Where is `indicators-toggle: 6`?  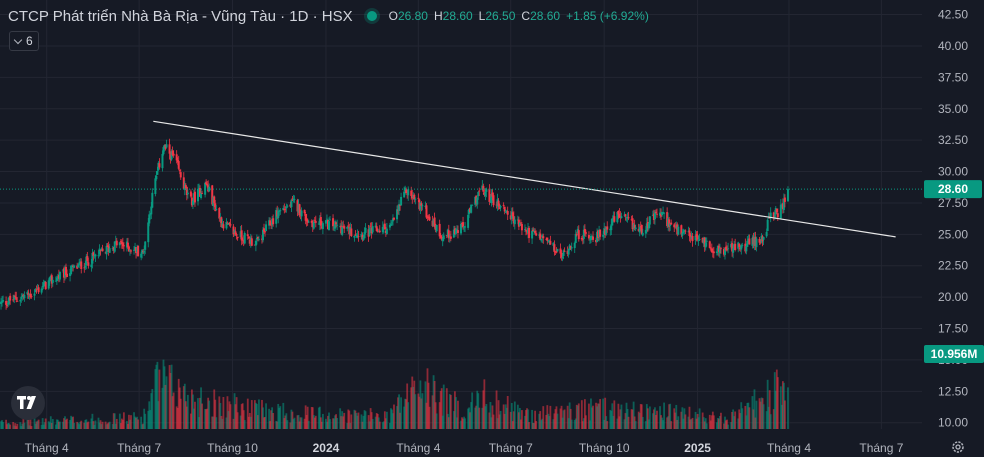
indicators-toggle: 6 is located at coordinates (24, 41).